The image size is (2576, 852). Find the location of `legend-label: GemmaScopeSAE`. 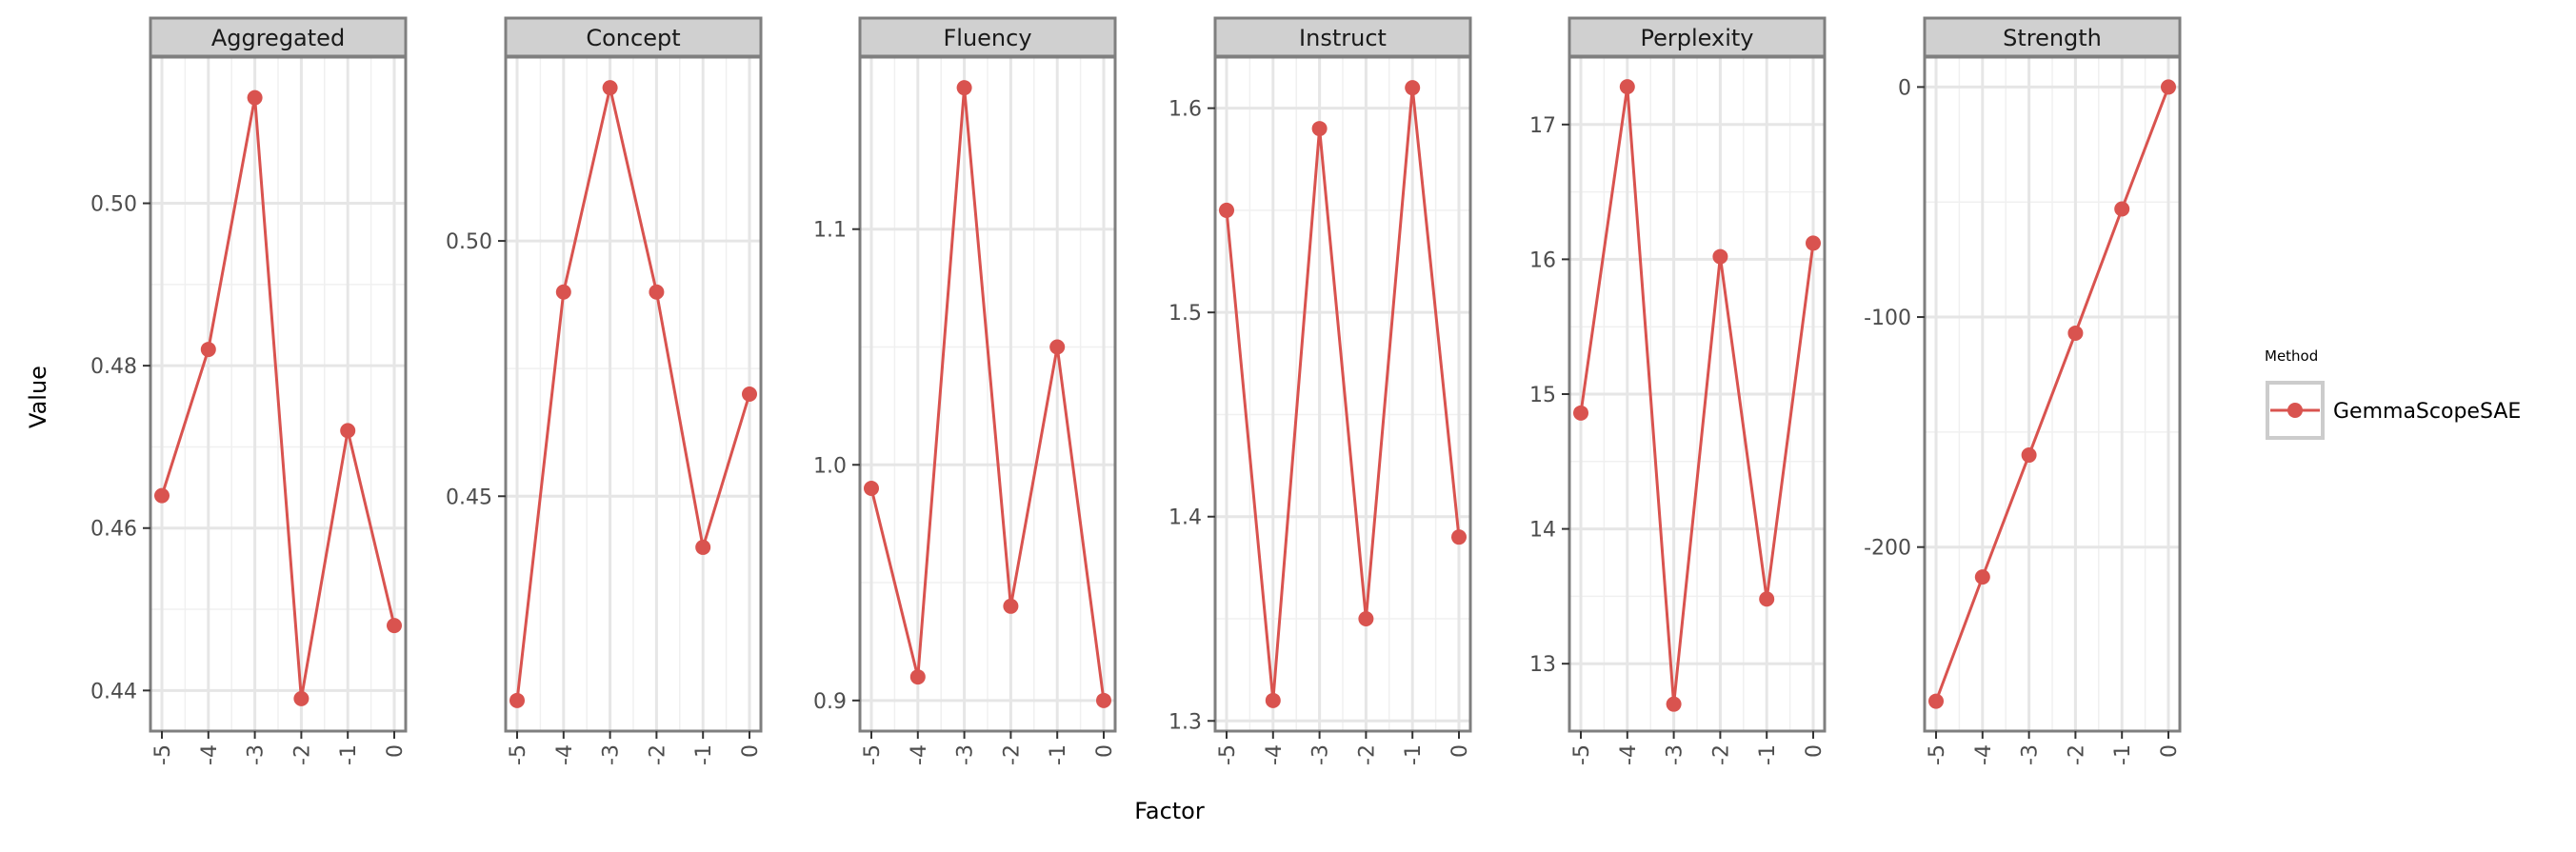

legend-label: GemmaScopeSAE is located at coordinates (2427, 412).